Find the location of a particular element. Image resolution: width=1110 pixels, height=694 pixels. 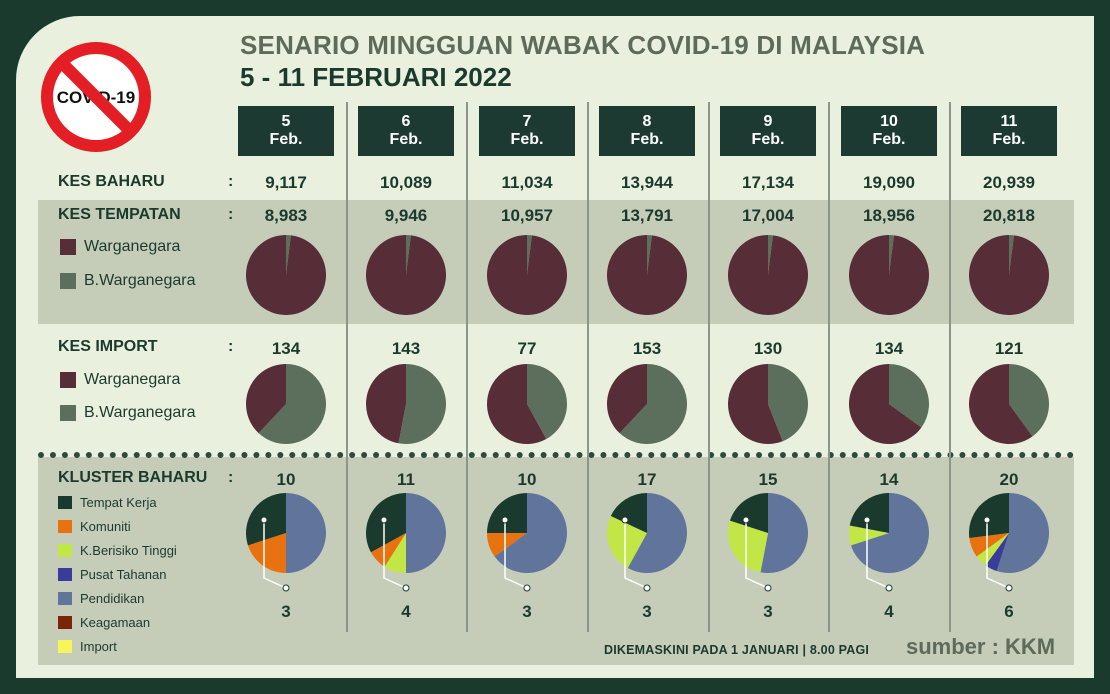

kluster-note-value: 4 is located at coordinates (406, 611).